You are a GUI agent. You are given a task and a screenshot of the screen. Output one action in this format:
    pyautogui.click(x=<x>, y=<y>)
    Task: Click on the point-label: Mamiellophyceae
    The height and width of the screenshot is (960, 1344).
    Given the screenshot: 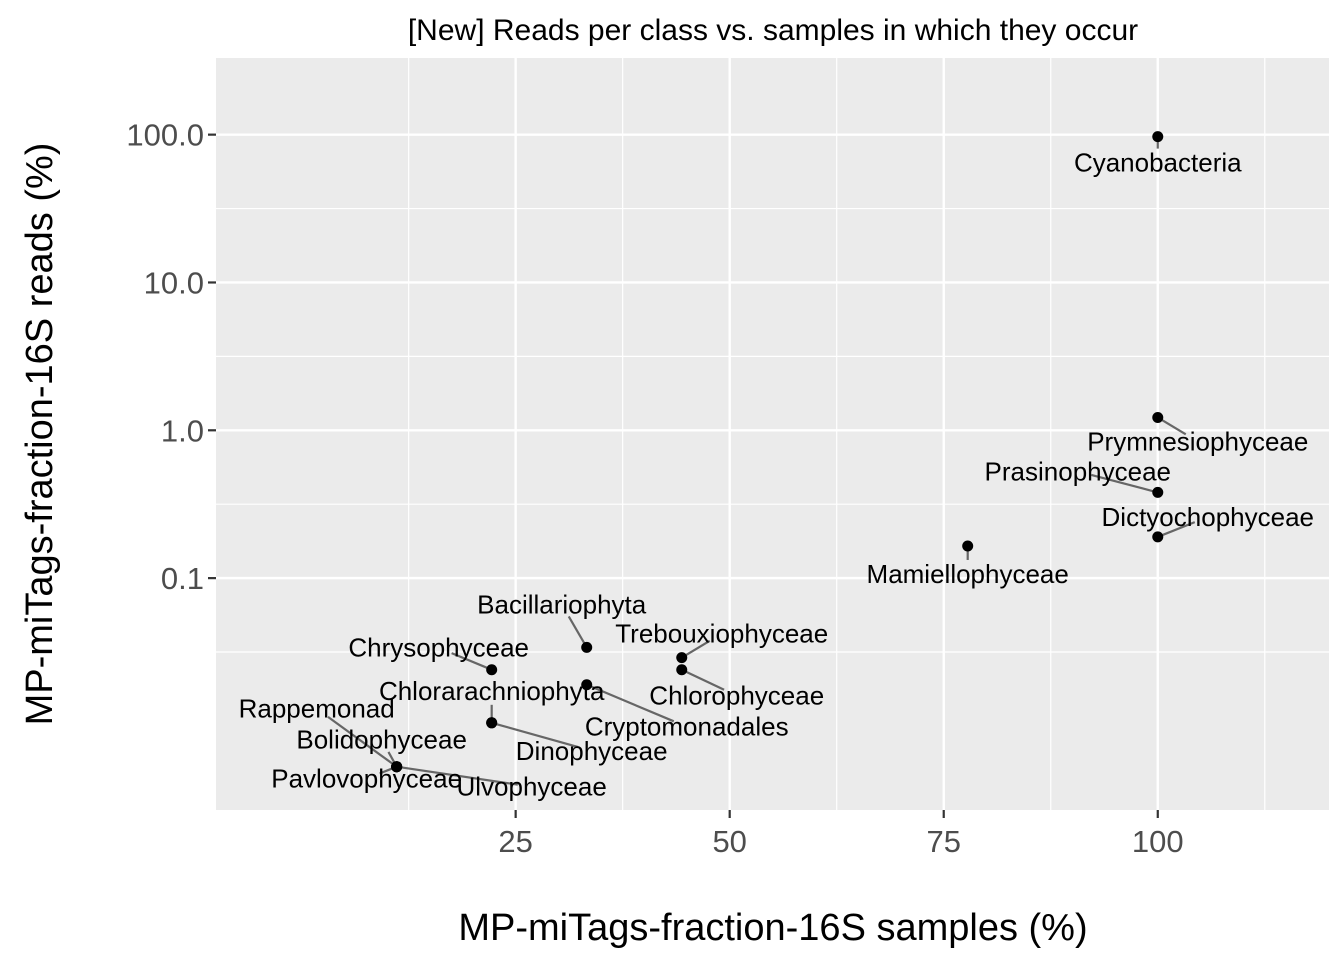 What is the action you would take?
    pyautogui.click(x=968, y=574)
    